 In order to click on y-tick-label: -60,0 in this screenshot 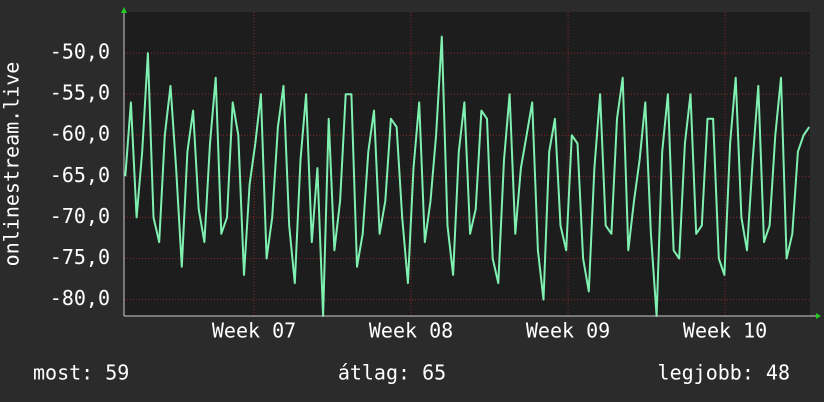, I will do `click(80, 134)`.